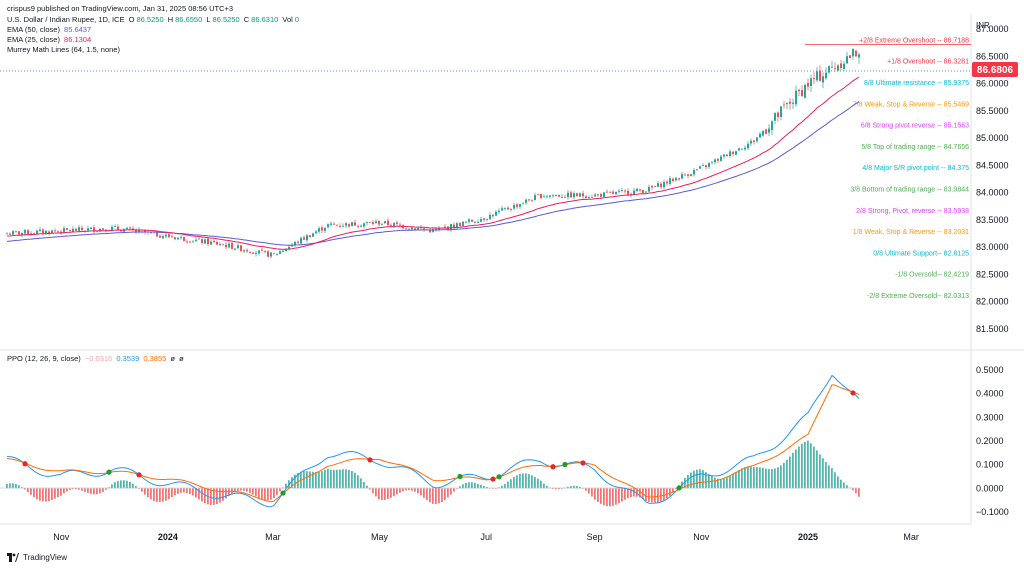  What do you see at coordinates (66, 19) in the screenshot?
I see `symbol-title: U.S. Dollar / Indian Rupee, 1D, ICE` at bounding box center [66, 19].